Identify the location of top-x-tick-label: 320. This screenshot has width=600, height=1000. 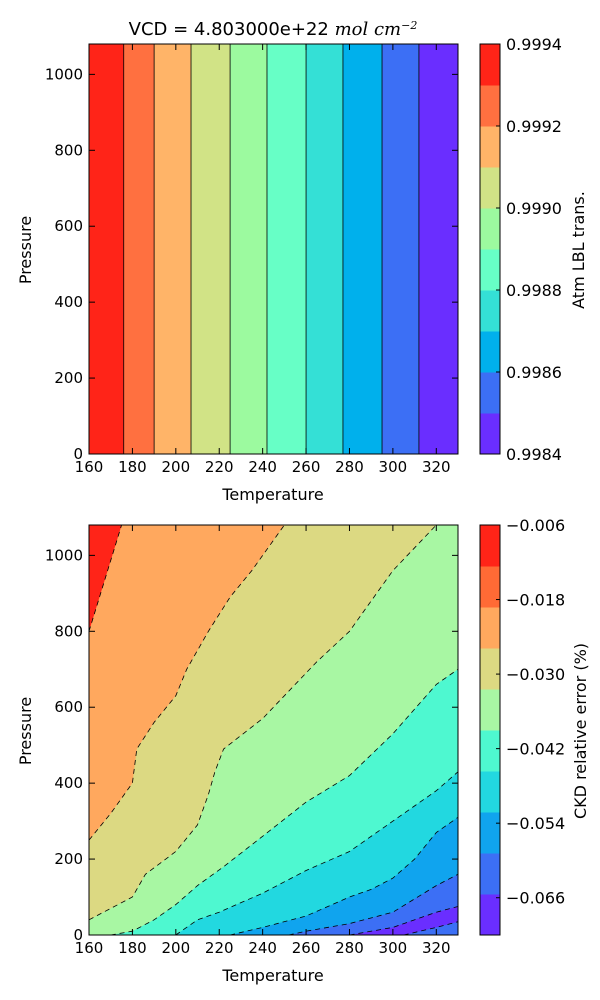
(436, 467).